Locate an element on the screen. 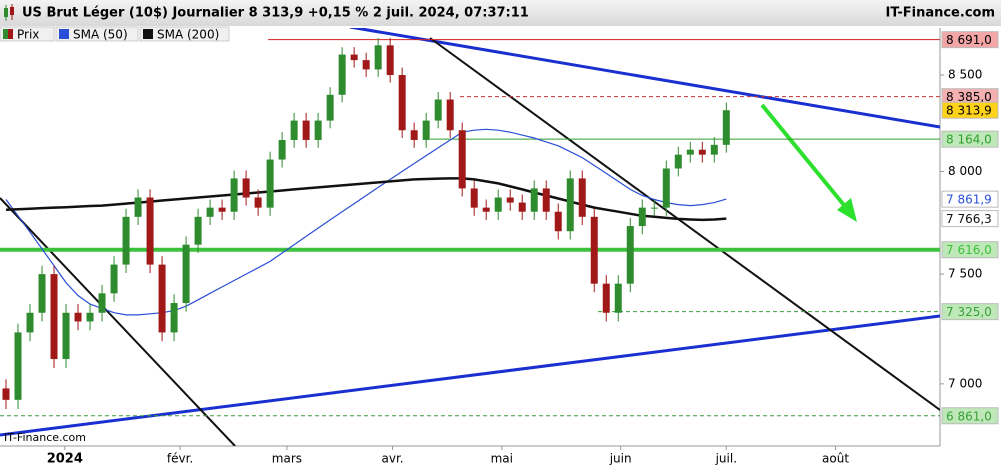 This screenshot has width=1001, height=469. legend-label: SMA (200) is located at coordinates (188, 35).